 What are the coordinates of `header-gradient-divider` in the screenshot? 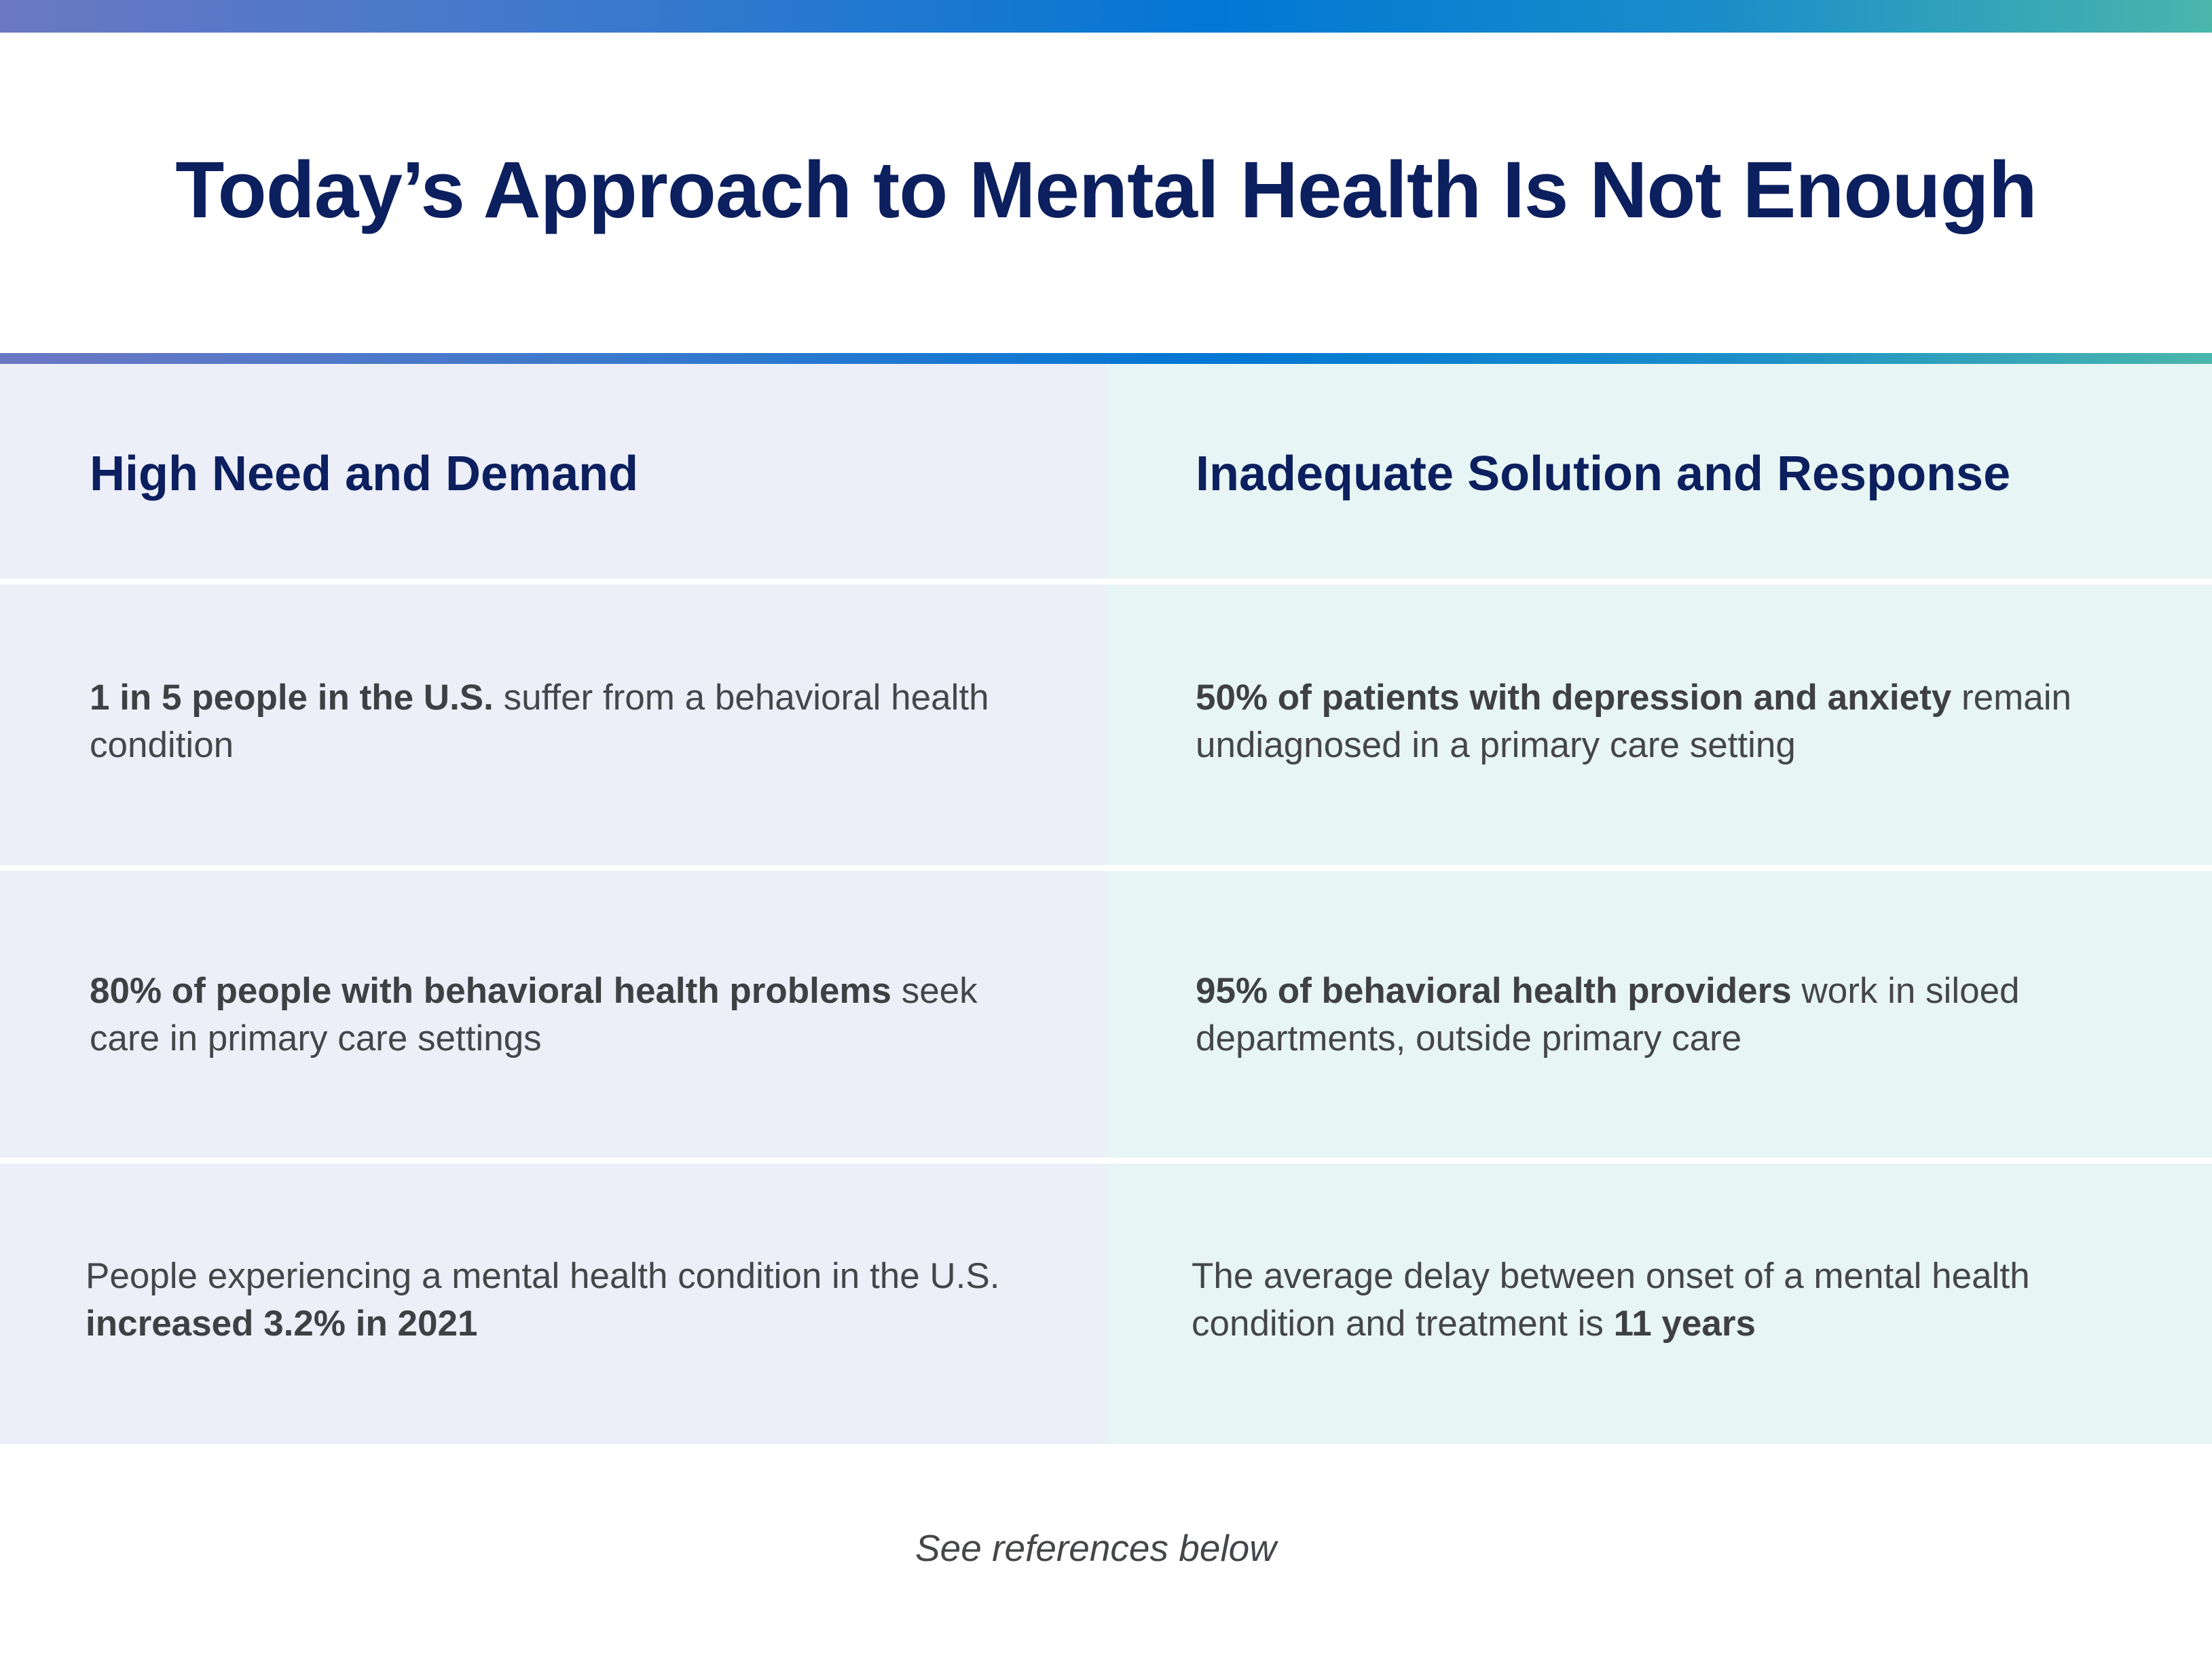 It's located at (1106, 358).